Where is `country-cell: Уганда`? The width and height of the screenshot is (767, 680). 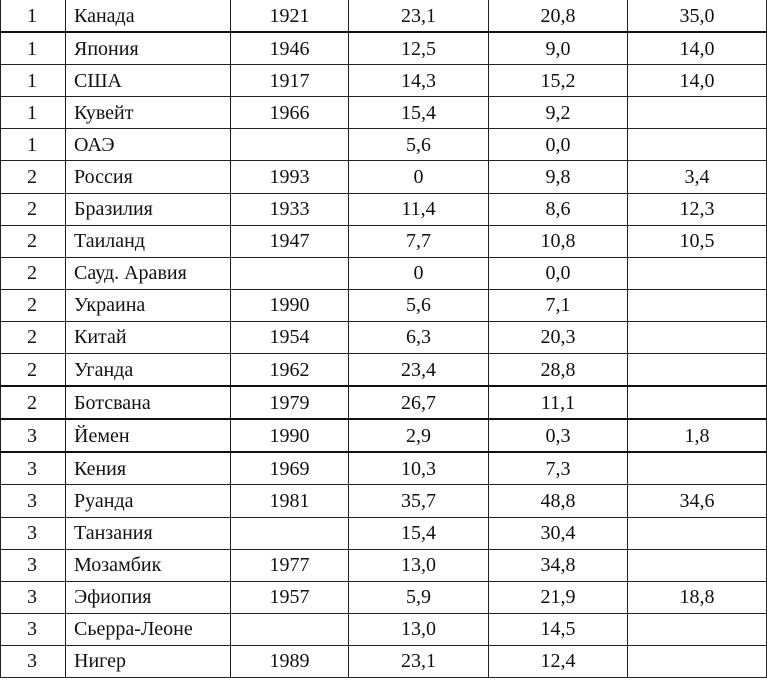
country-cell: Уганда is located at coordinates (148, 370).